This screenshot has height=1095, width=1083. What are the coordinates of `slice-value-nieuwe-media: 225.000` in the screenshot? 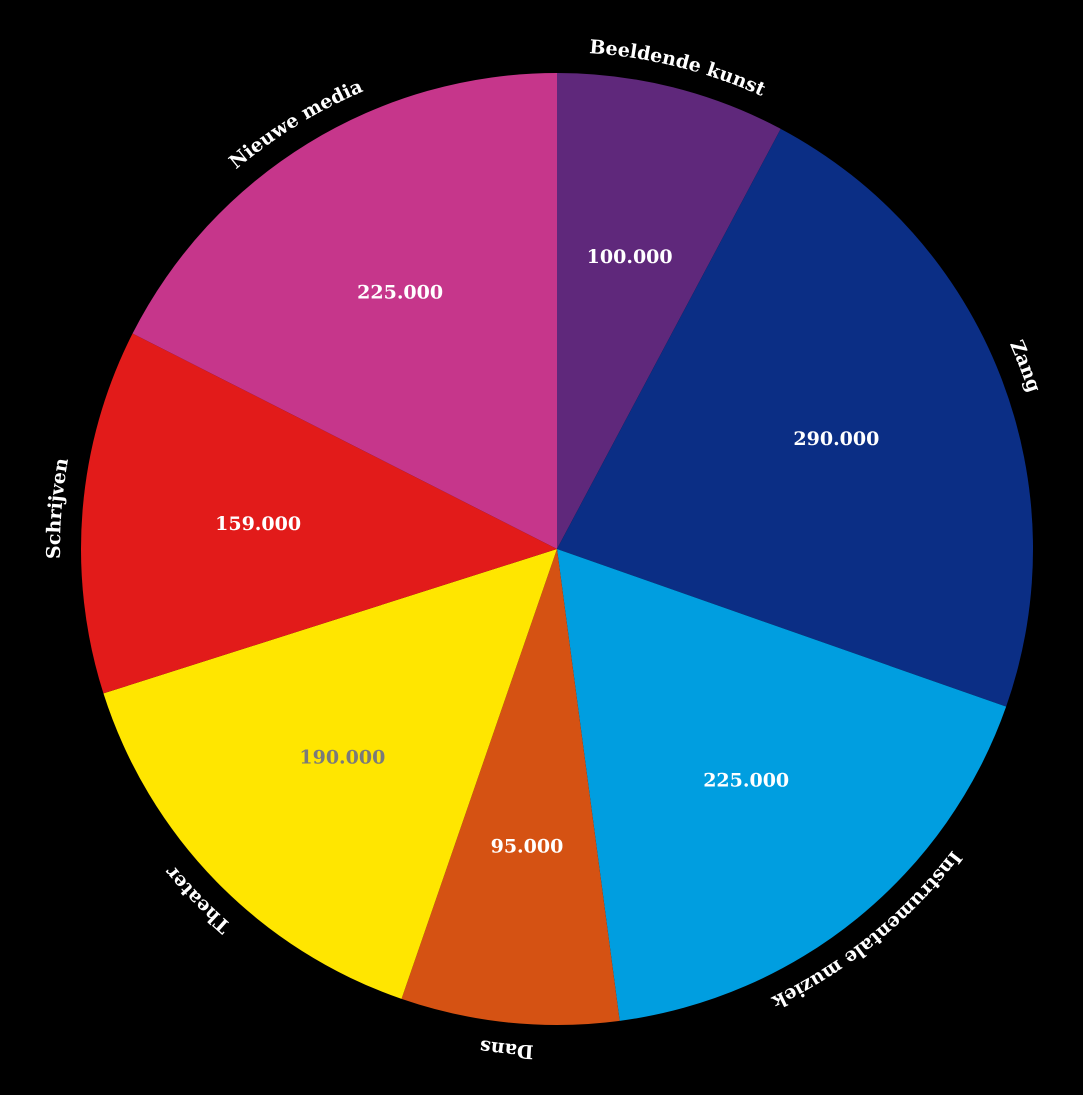 It's located at (400, 292).